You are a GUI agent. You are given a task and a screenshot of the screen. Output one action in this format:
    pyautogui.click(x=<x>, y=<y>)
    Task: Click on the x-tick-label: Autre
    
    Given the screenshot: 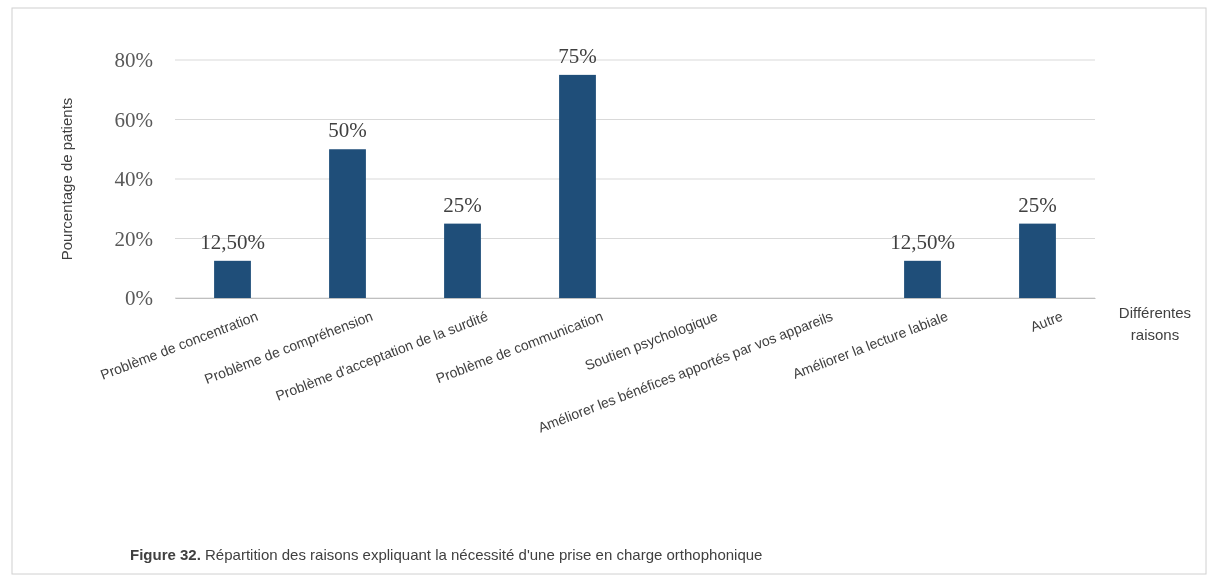 What is the action you would take?
    pyautogui.click(x=1047, y=321)
    